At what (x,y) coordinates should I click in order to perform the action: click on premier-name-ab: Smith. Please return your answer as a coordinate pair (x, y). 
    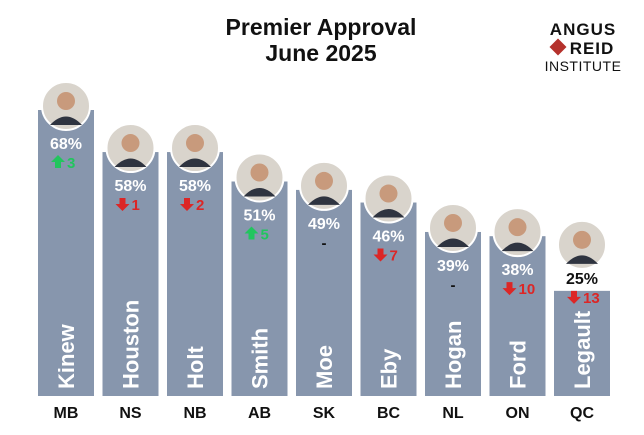
    Looking at the image, I should click on (260, 358).